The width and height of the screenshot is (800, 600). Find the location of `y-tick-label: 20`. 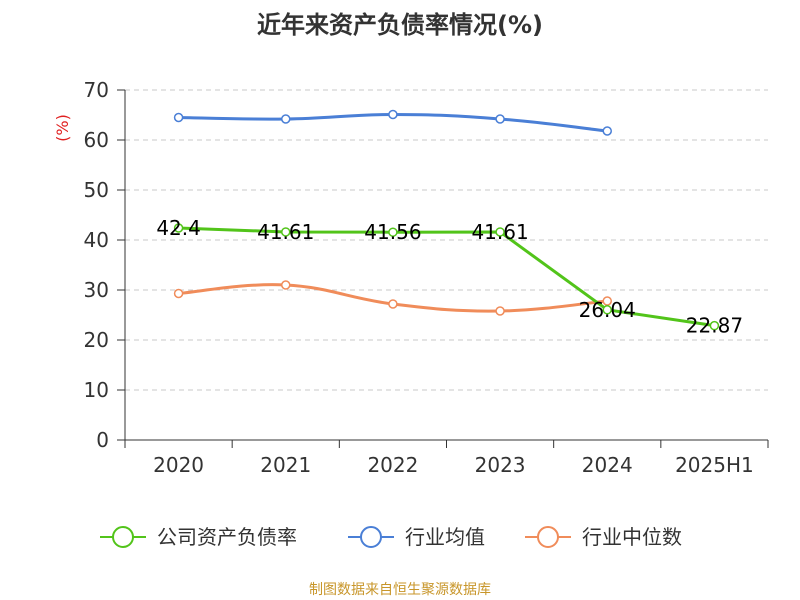

y-tick-label: 20 is located at coordinates (96, 340).